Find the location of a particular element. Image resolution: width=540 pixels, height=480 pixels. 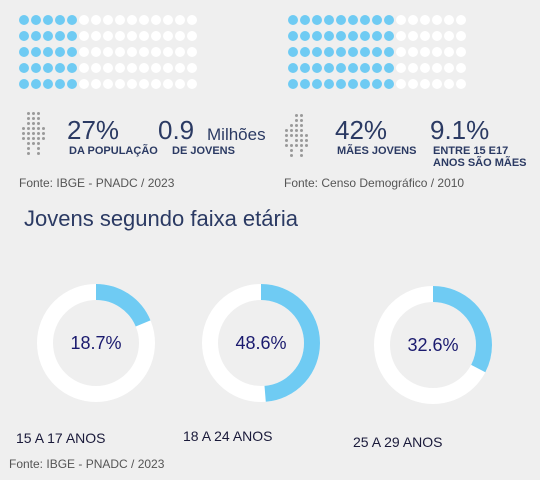

donut-value-label: 18.7% is located at coordinates (95, 343).